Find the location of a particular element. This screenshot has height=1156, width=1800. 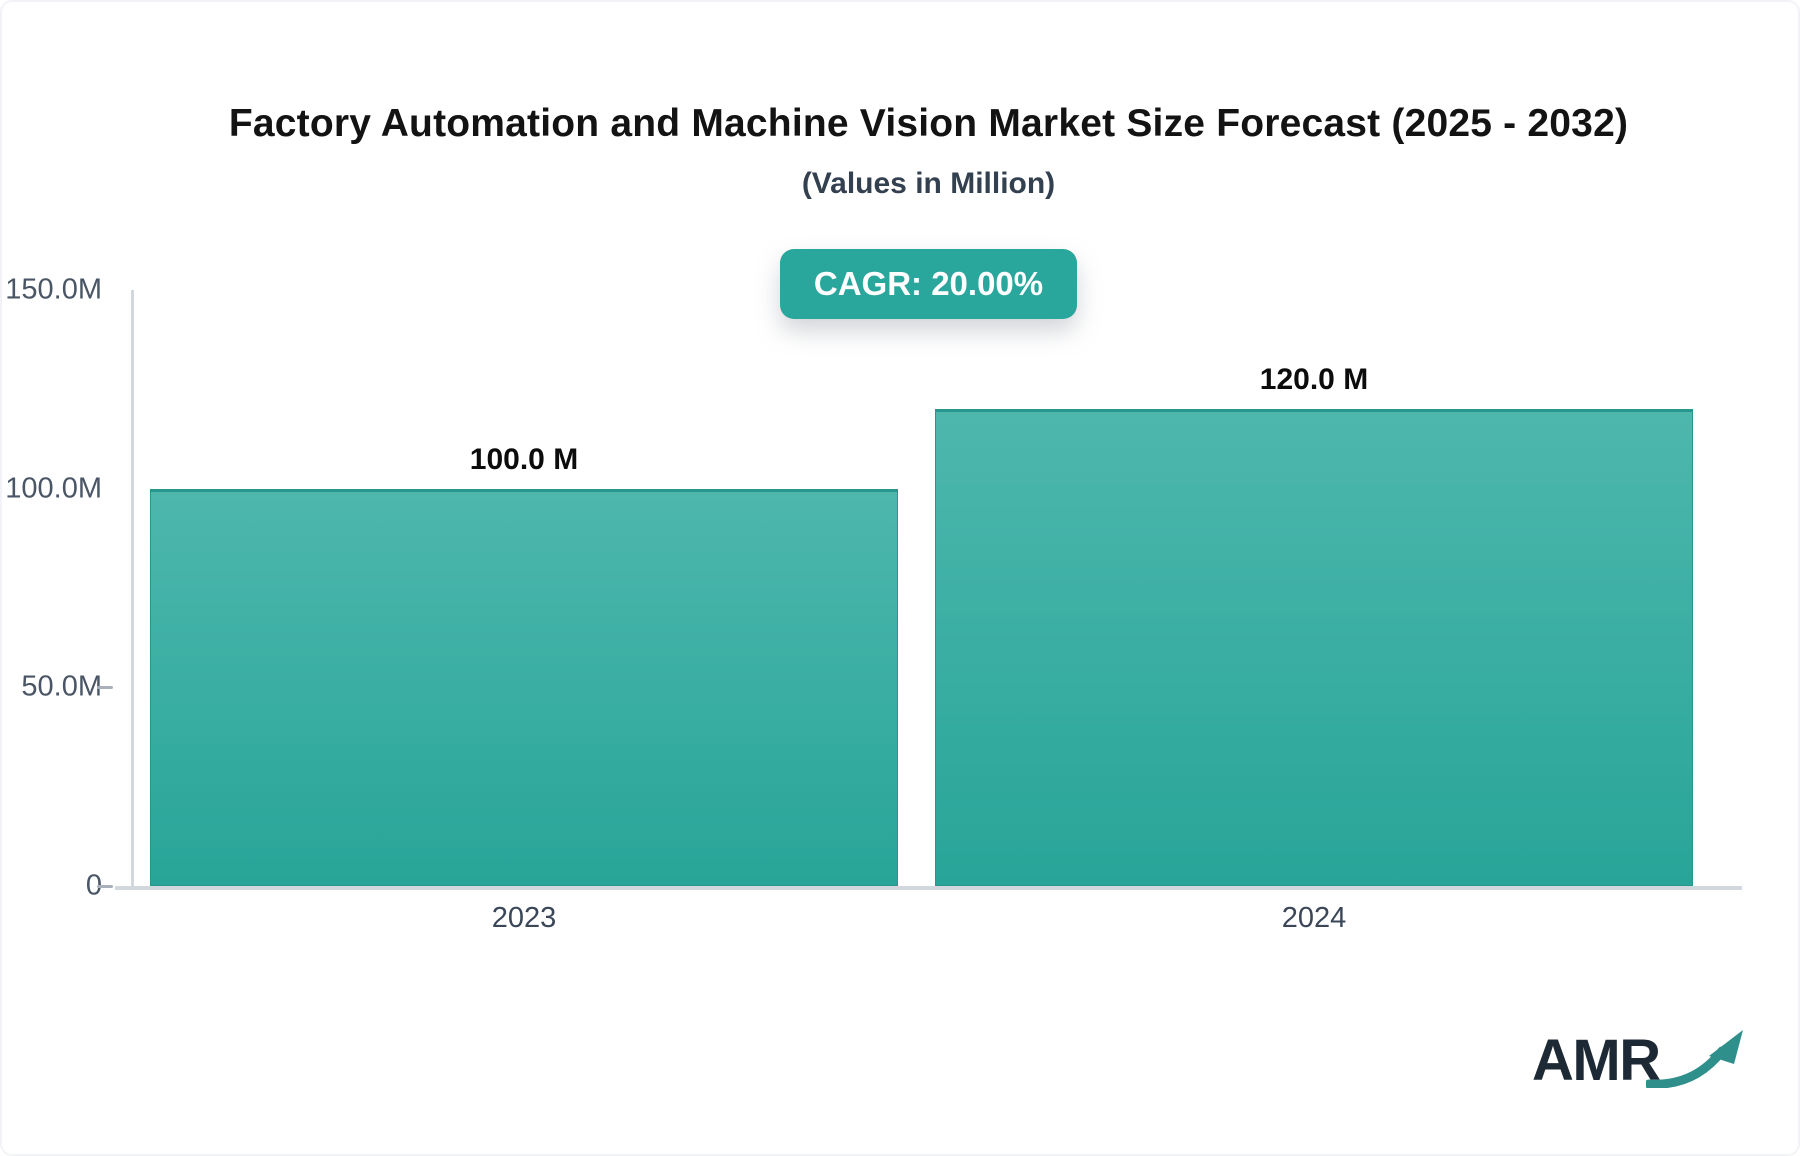

bar-2023 is located at coordinates (524, 687).